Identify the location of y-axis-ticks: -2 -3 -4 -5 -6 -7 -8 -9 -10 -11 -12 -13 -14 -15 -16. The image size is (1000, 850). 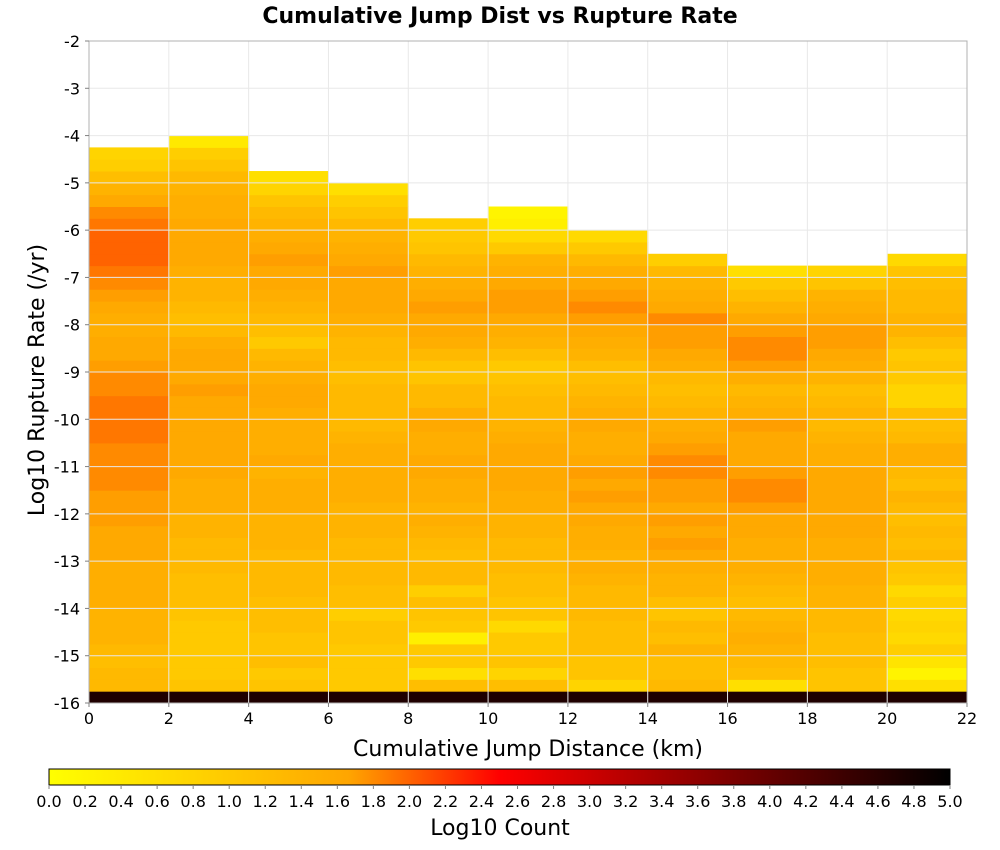
(71, 372).